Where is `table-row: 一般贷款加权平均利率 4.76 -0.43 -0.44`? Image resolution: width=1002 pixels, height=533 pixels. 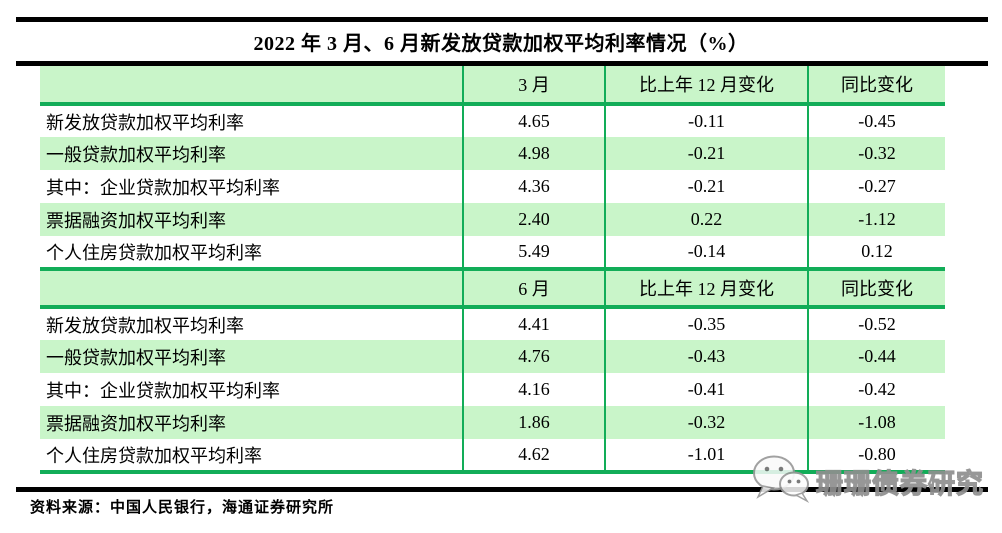 table-row: 一般贷款加权平均利率 4.76 -0.43 -0.44 is located at coordinates (492, 356).